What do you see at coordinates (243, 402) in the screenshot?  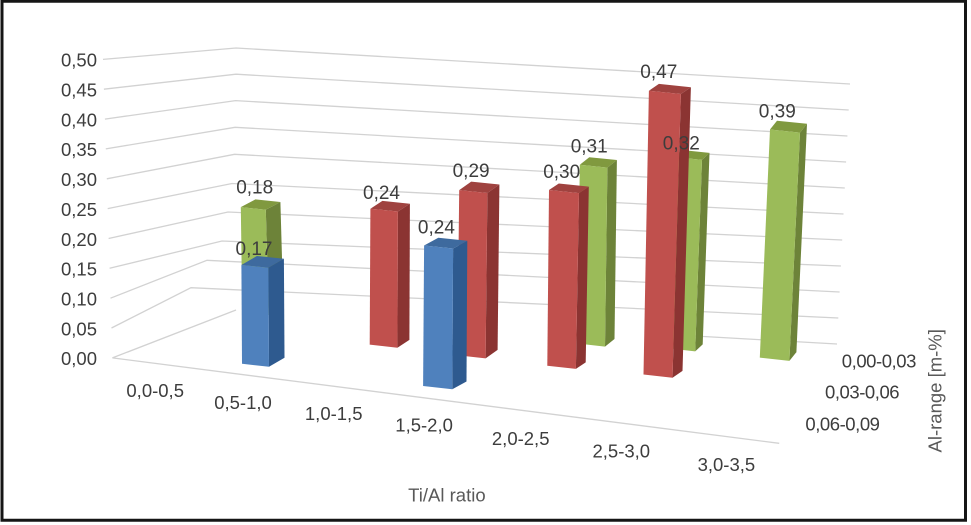 I see `svg-text: 0,5-1,0` at bounding box center [243, 402].